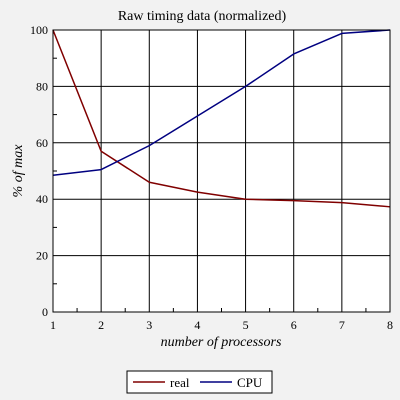 This screenshot has height=400, width=400. What do you see at coordinates (45, 312) in the screenshot?
I see `y-tick-label-0: 0` at bounding box center [45, 312].